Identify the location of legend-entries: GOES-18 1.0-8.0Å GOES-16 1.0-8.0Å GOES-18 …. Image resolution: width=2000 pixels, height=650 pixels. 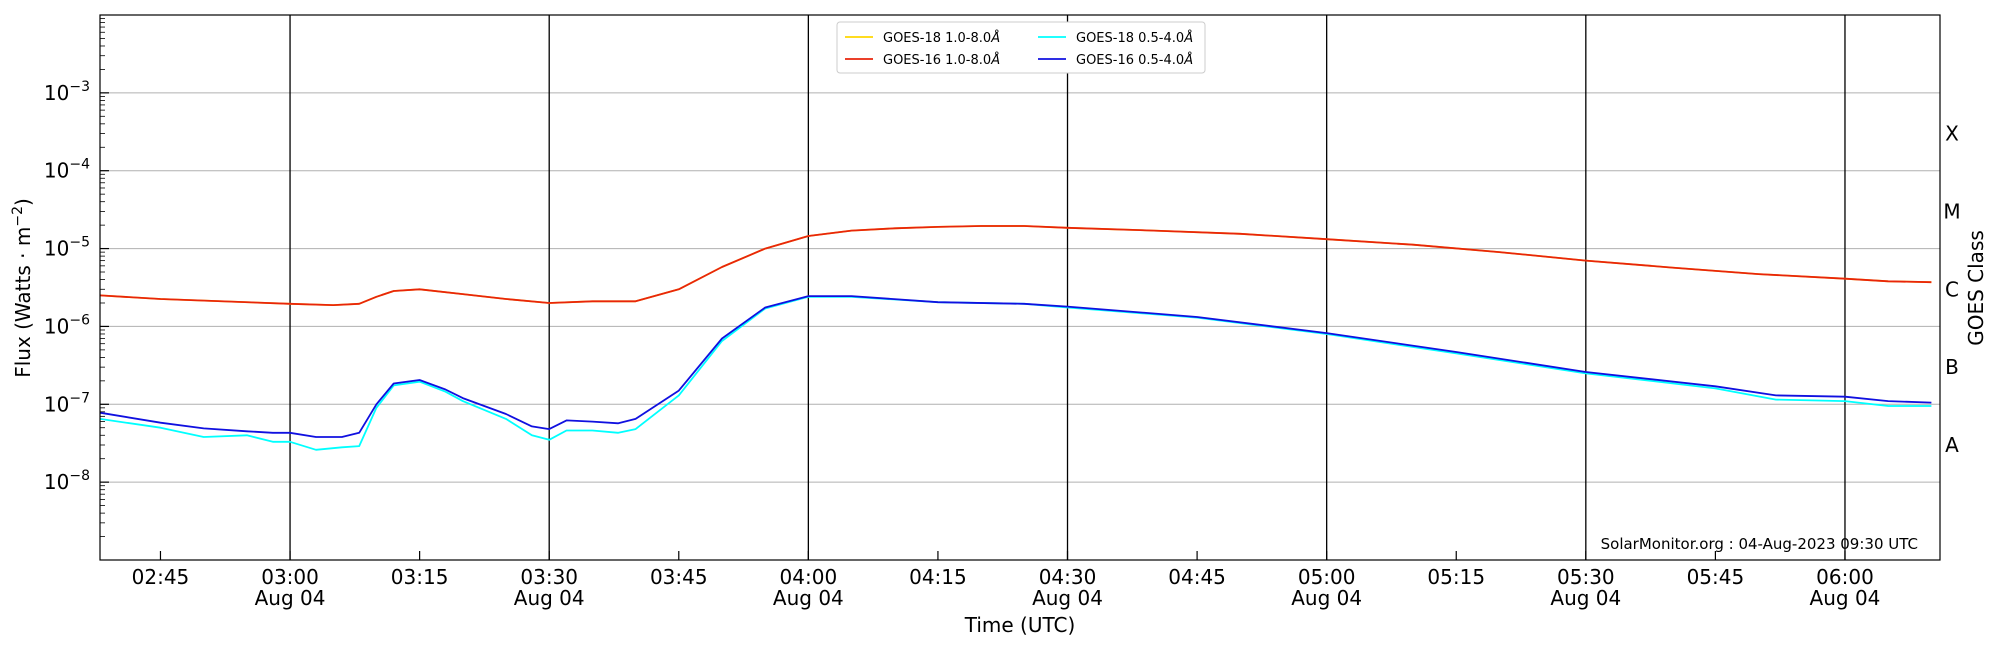
(1019, 49).